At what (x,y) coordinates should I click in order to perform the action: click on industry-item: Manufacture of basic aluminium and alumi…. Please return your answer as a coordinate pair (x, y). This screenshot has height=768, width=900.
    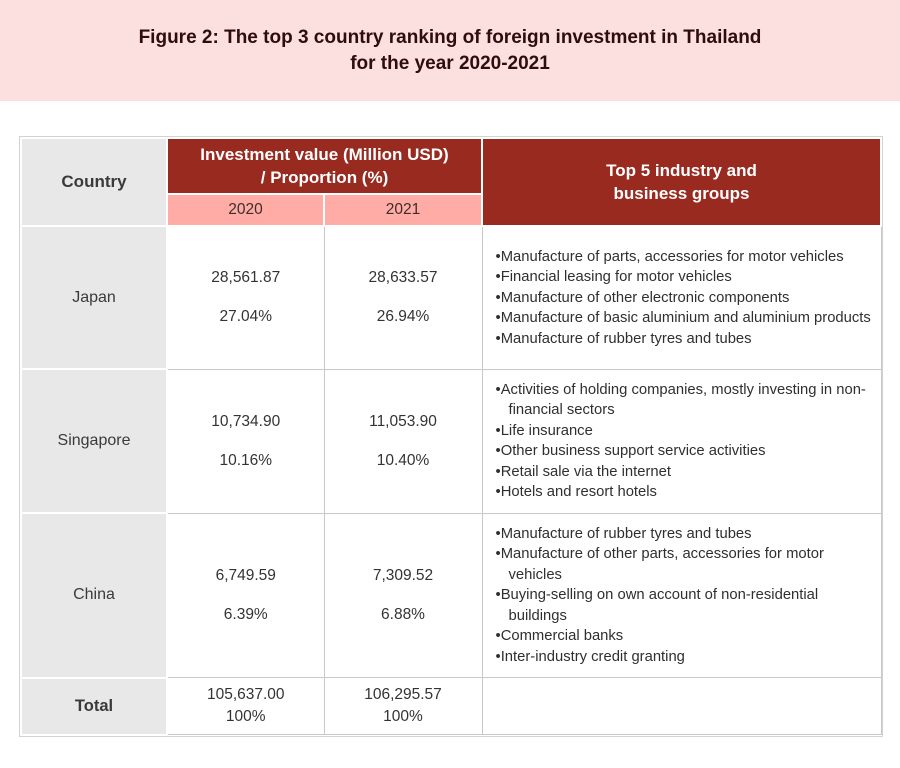
    Looking at the image, I should click on (685, 318).